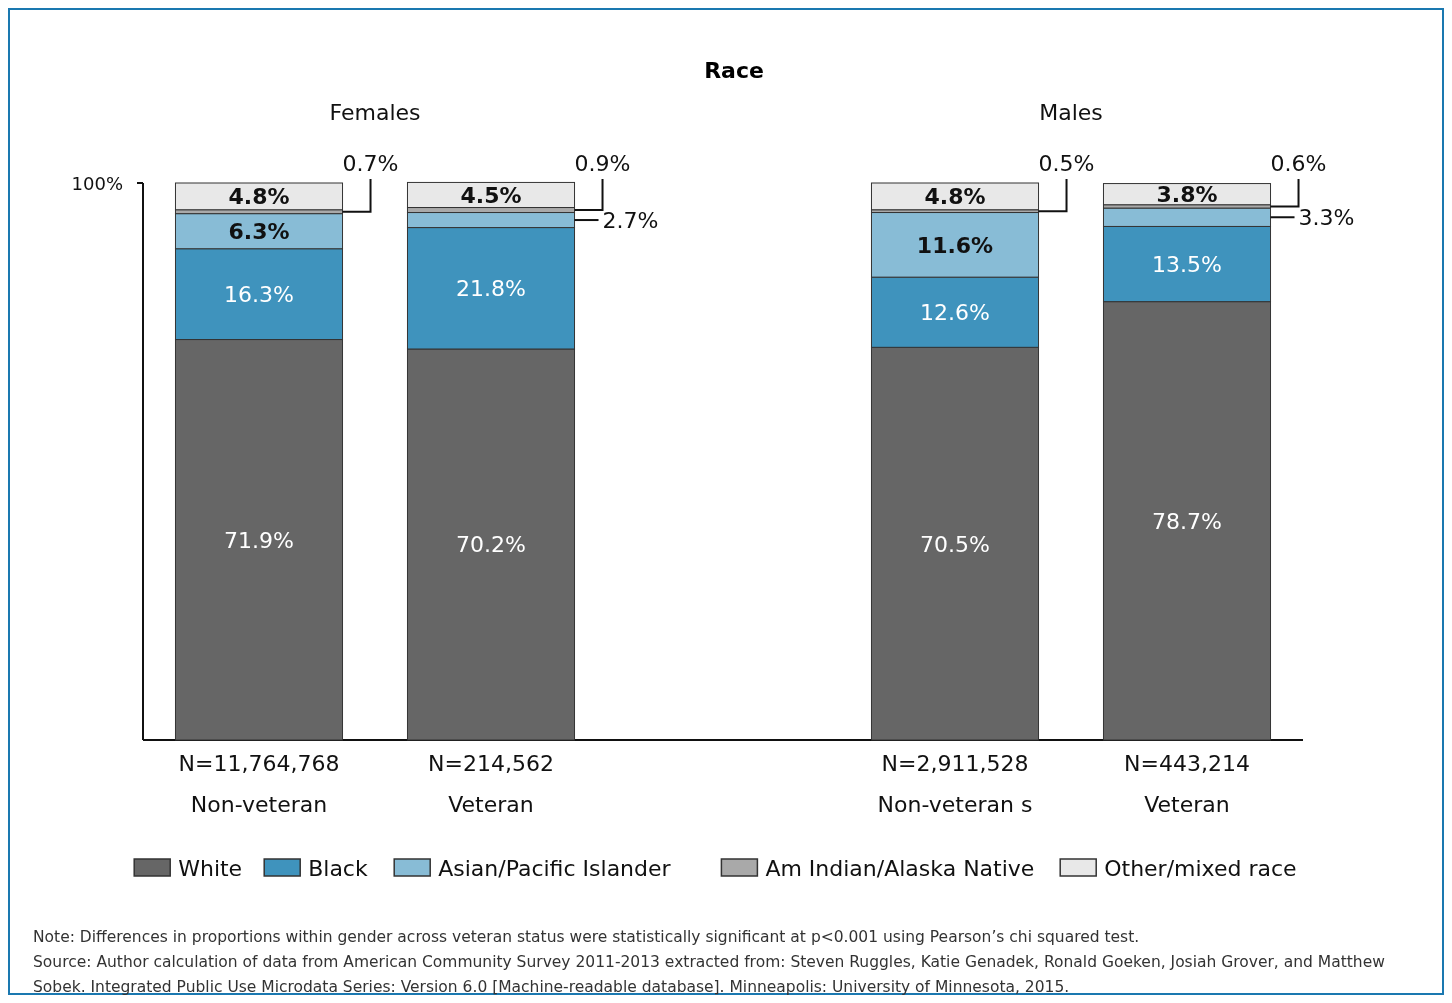 The height and width of the screenshot is (1003, 1452). What do you see at coordinates (338, 868) in the screenshot?
I see `legend-label: Black` at bounding box center [338, 868].